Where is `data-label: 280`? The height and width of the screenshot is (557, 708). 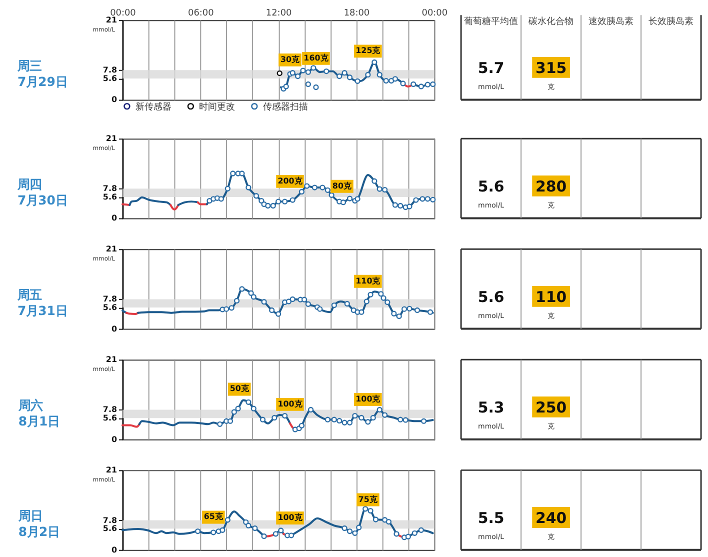 data-label: 280 is located at coordinates (551, 186).